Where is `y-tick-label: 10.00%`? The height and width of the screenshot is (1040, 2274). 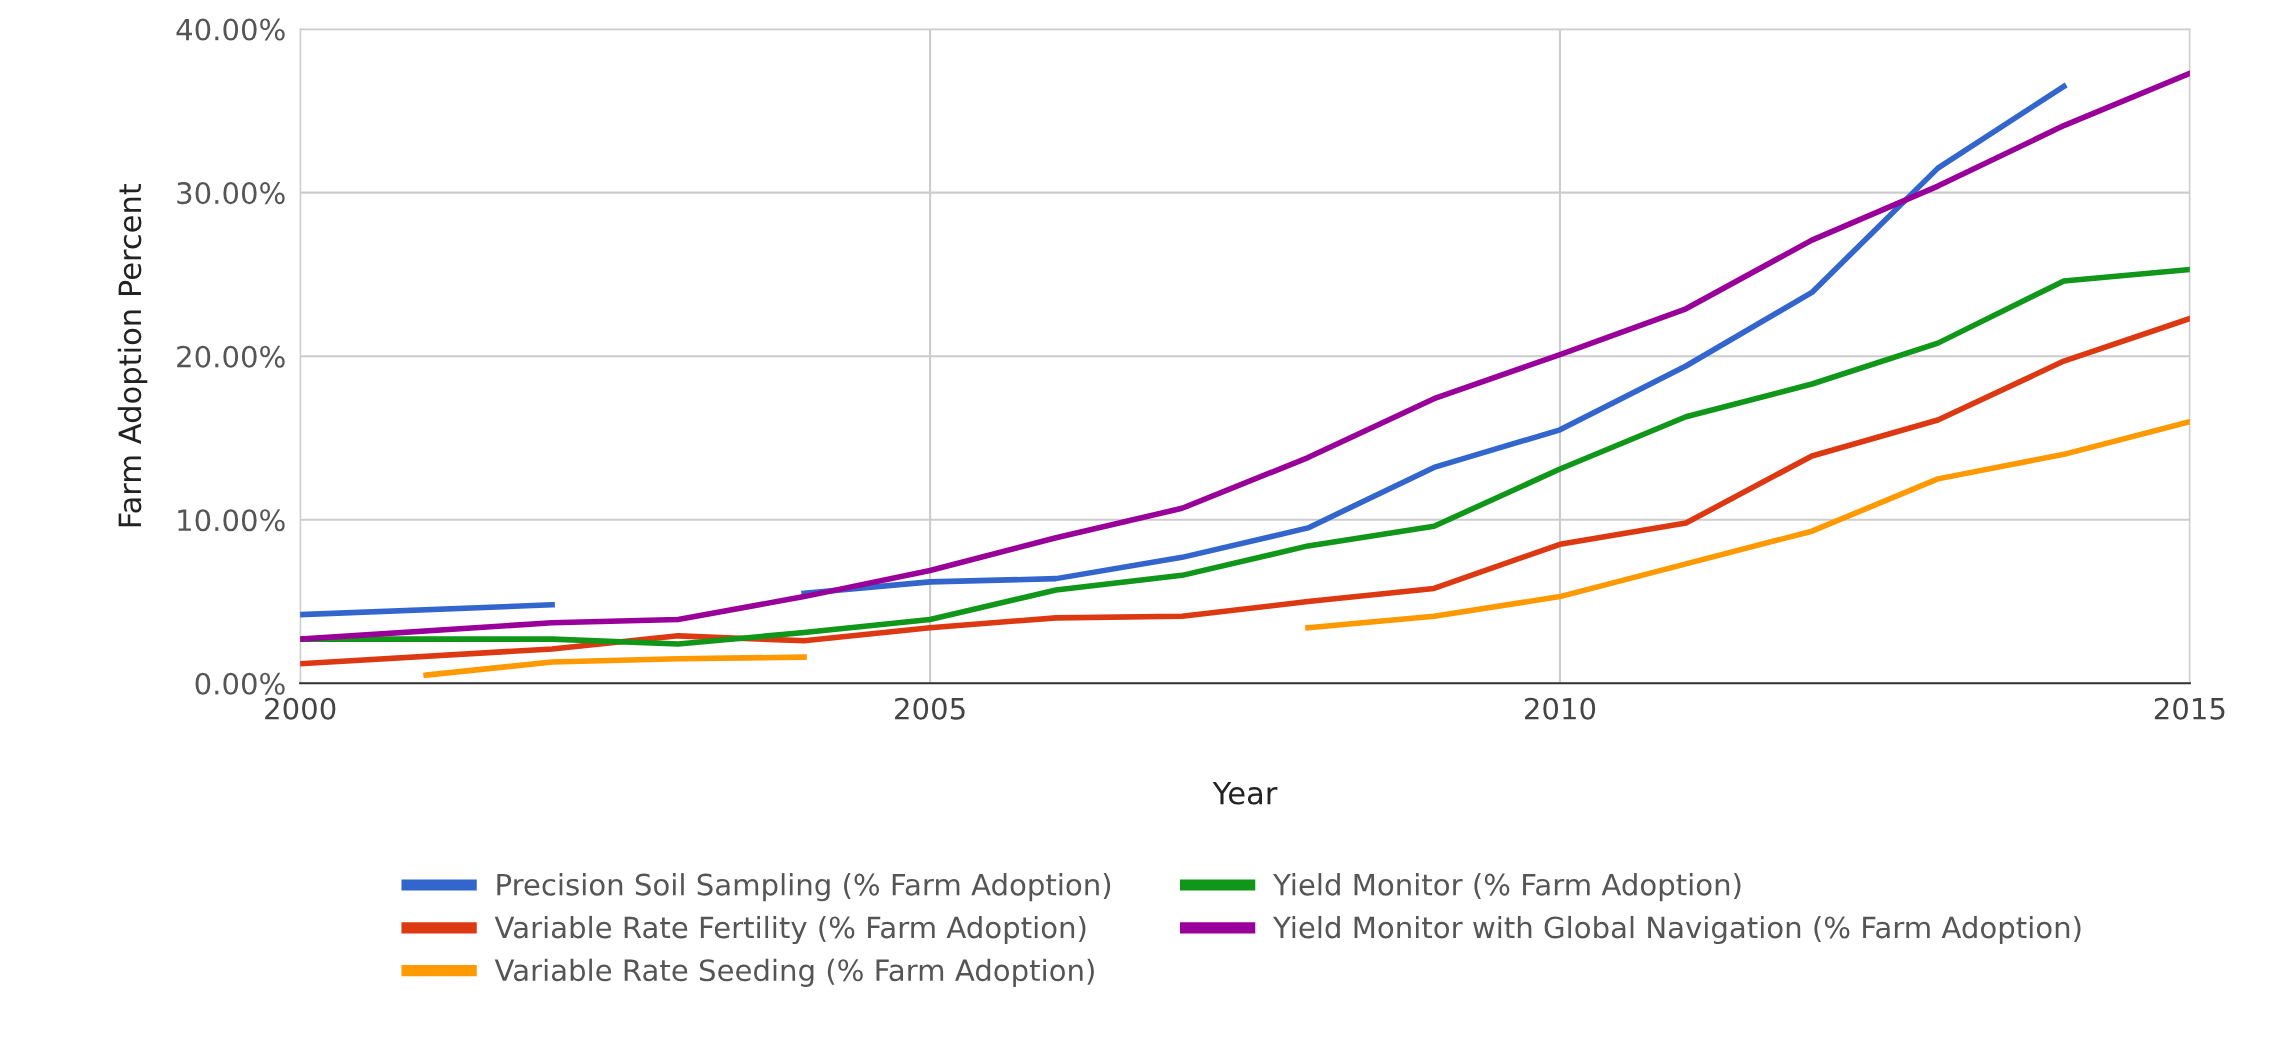 y-tick-label: 10.00% is located at coordinates (231, 520).